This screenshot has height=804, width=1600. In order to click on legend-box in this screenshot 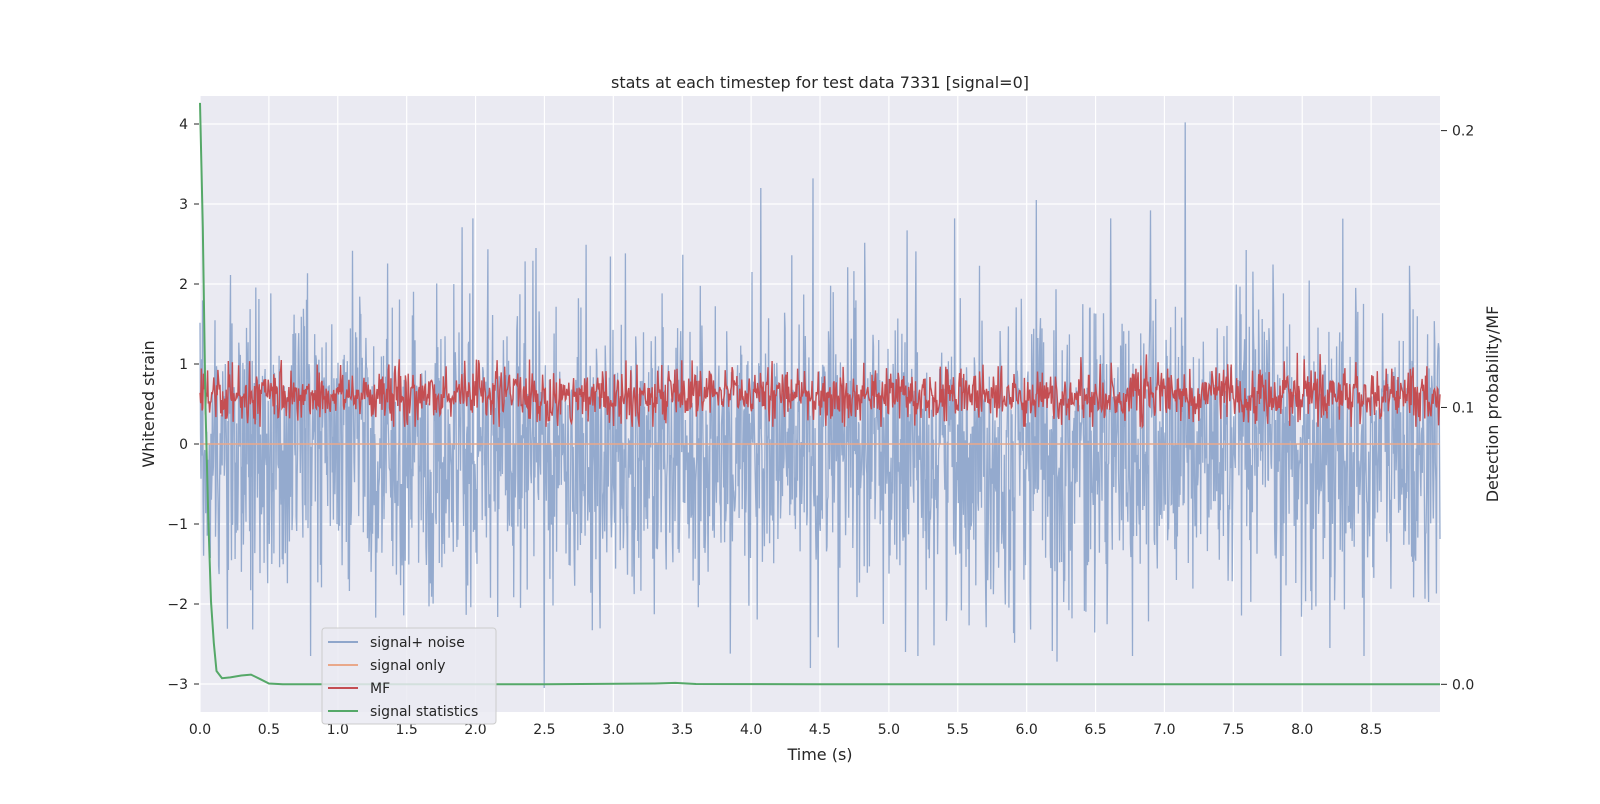, I will do `click(409, 676)`.